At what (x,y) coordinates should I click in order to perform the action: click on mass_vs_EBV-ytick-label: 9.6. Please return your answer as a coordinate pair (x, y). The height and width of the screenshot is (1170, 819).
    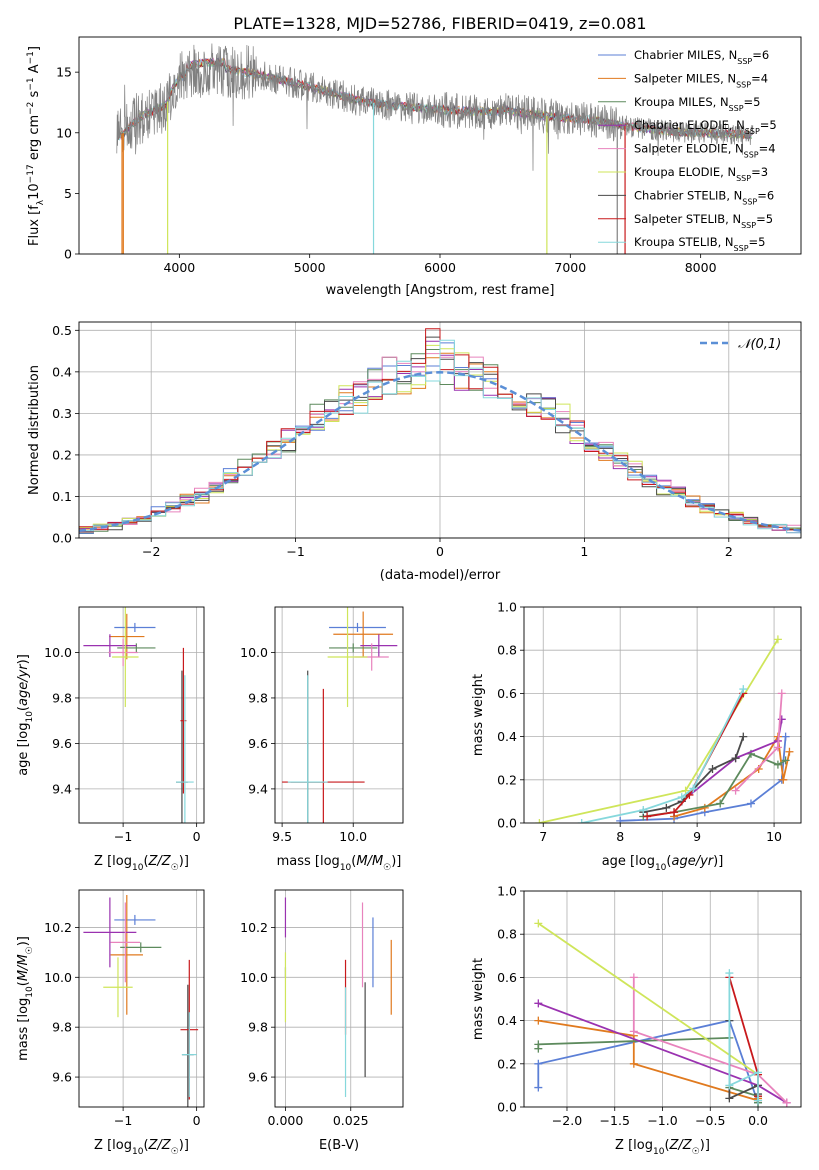
    Looking at the image, I should click on (258, 1077).